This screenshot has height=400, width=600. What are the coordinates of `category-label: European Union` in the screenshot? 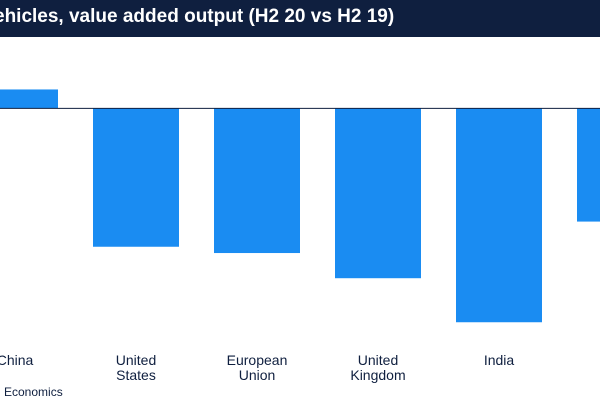 It's located at (257, 367).